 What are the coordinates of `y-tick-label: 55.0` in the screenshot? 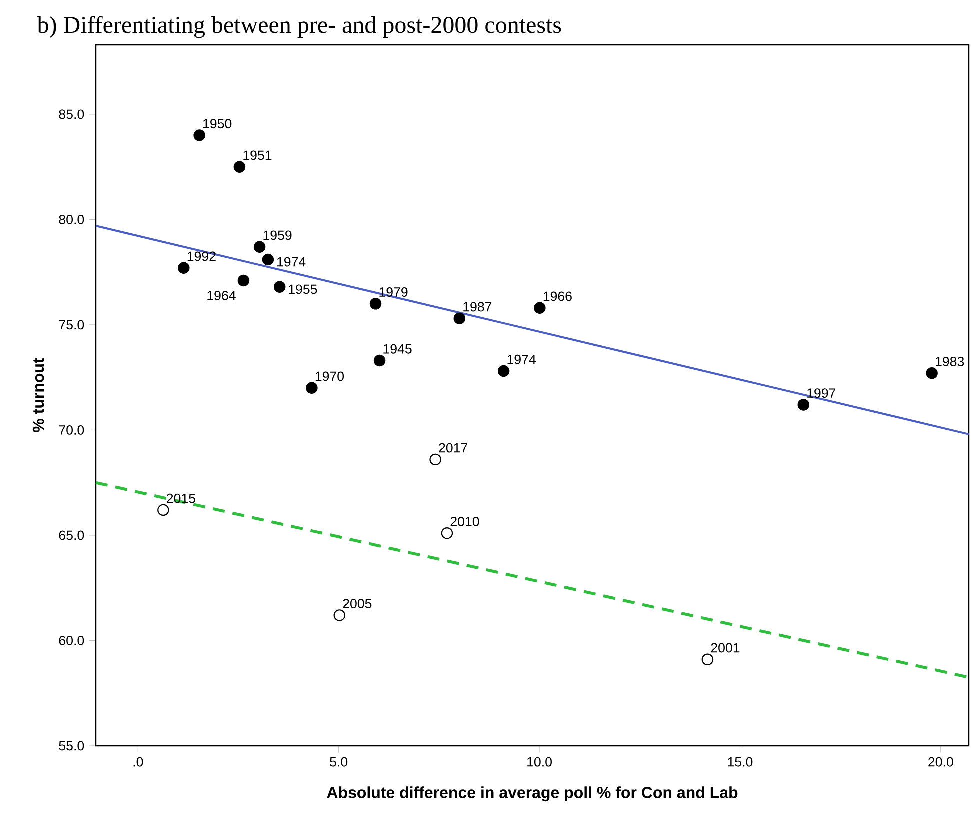 It's located at (71, 746).